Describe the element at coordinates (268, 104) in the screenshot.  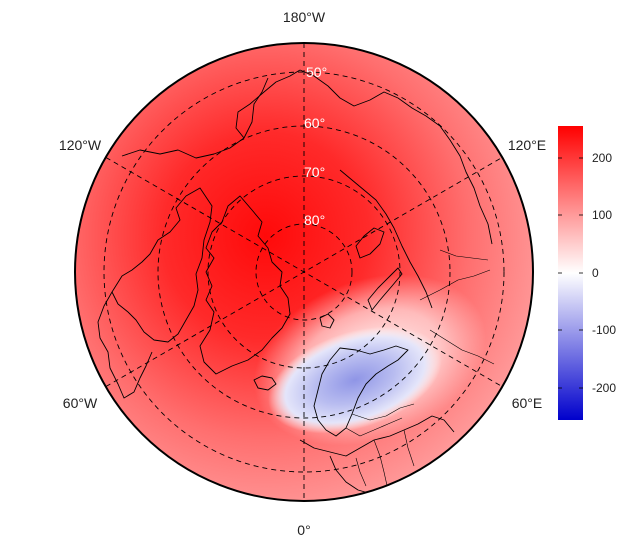
I see `alaska-coast` at that location.